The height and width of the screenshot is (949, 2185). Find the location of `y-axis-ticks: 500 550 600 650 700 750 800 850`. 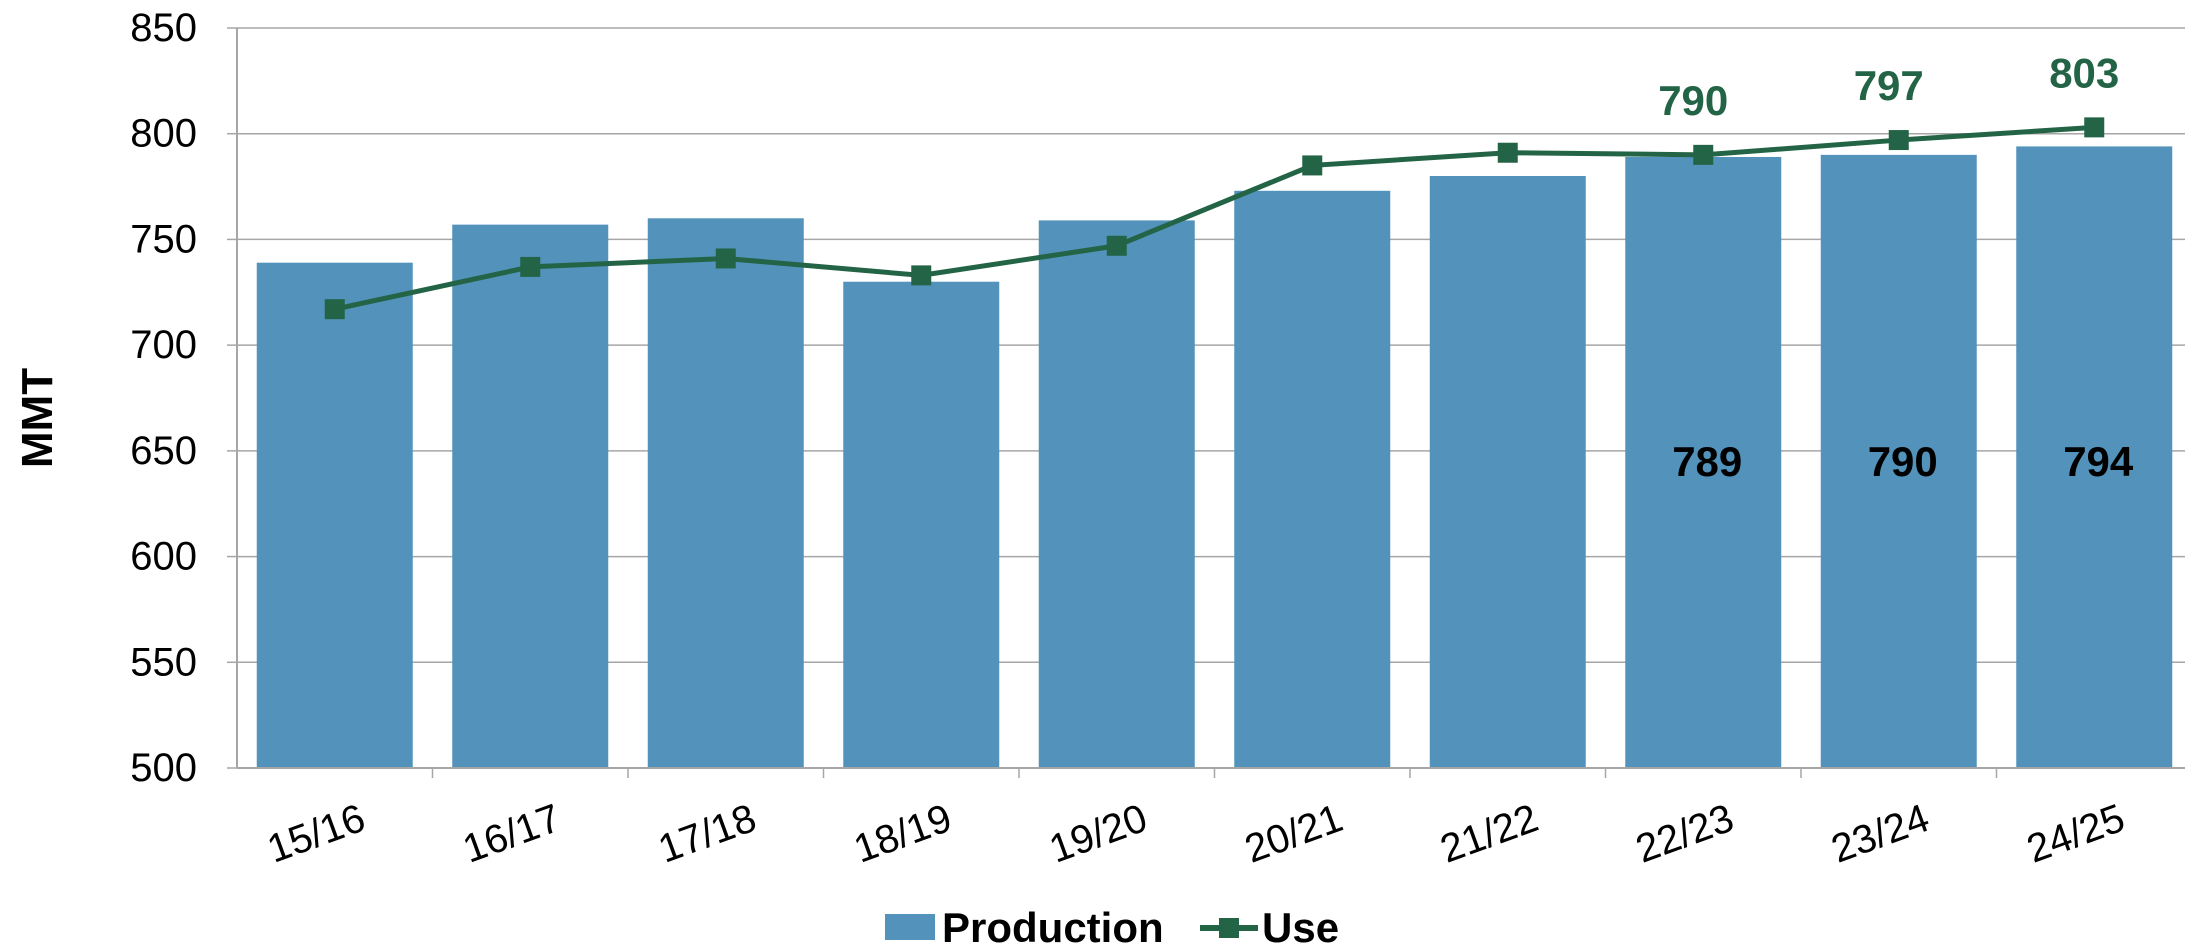

y-axis-ticks: 500 550 600 650 700 750 800 850 is located at coordinates (183, 398).